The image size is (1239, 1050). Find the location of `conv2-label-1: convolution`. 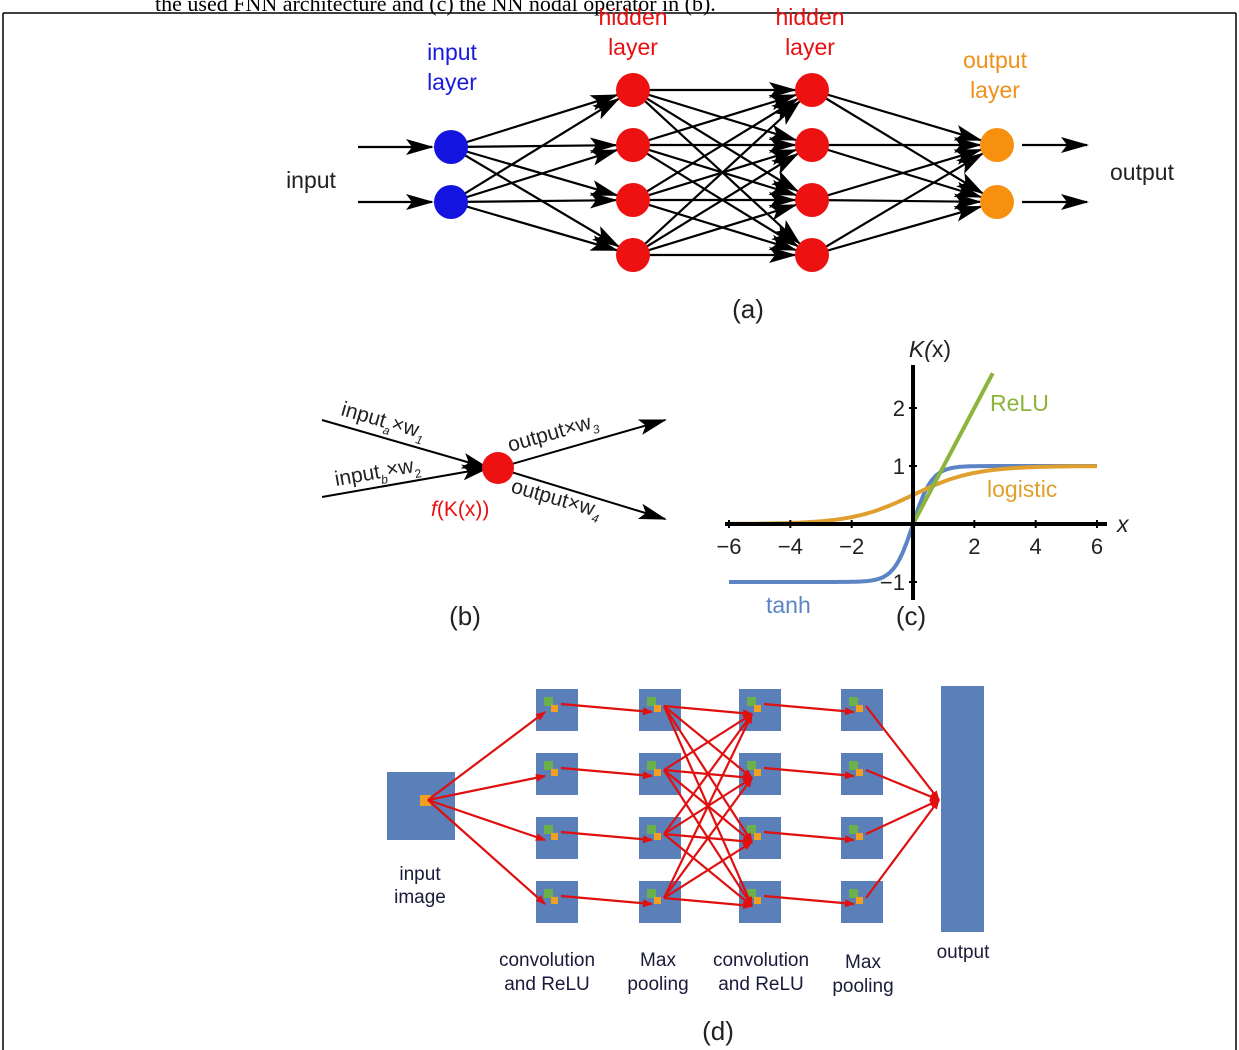

conv2-label-1: convolution is located at coordinates (761, 960).